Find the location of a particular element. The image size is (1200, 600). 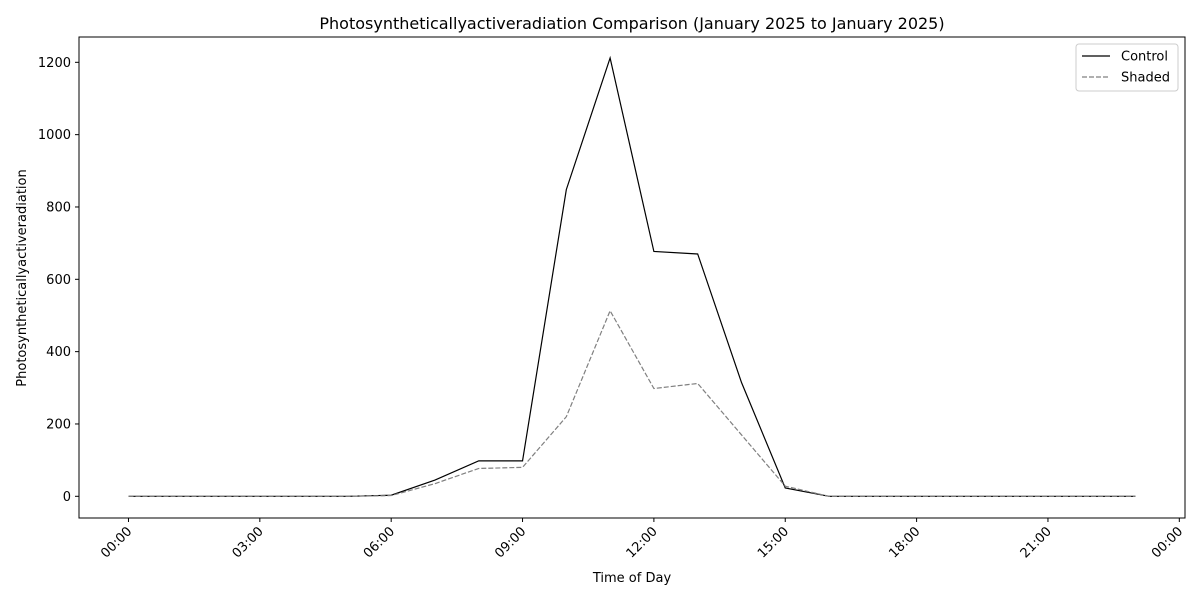

y-tick-label: 0 is located at coordinates (67, 497).